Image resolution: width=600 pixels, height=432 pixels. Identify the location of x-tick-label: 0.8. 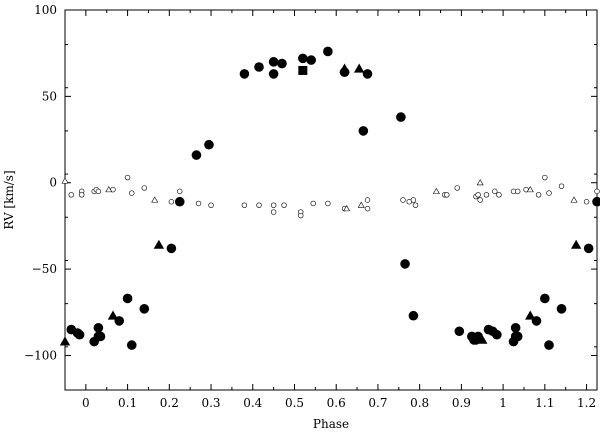
(419, 403).